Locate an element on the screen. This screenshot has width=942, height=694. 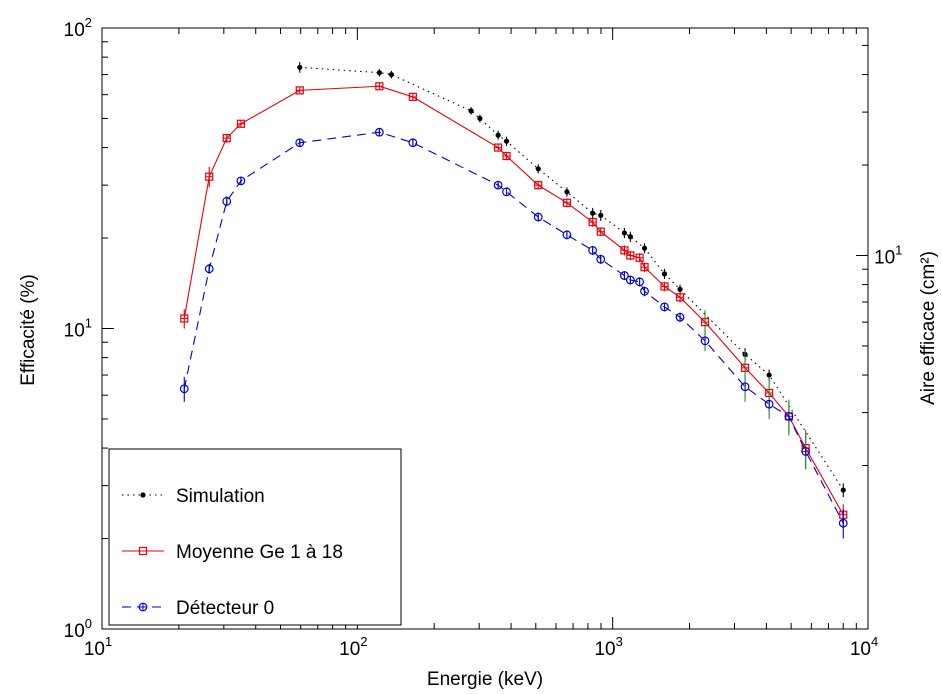
x-tick-label-exponent: 4 is located at coordinates (874, 641).